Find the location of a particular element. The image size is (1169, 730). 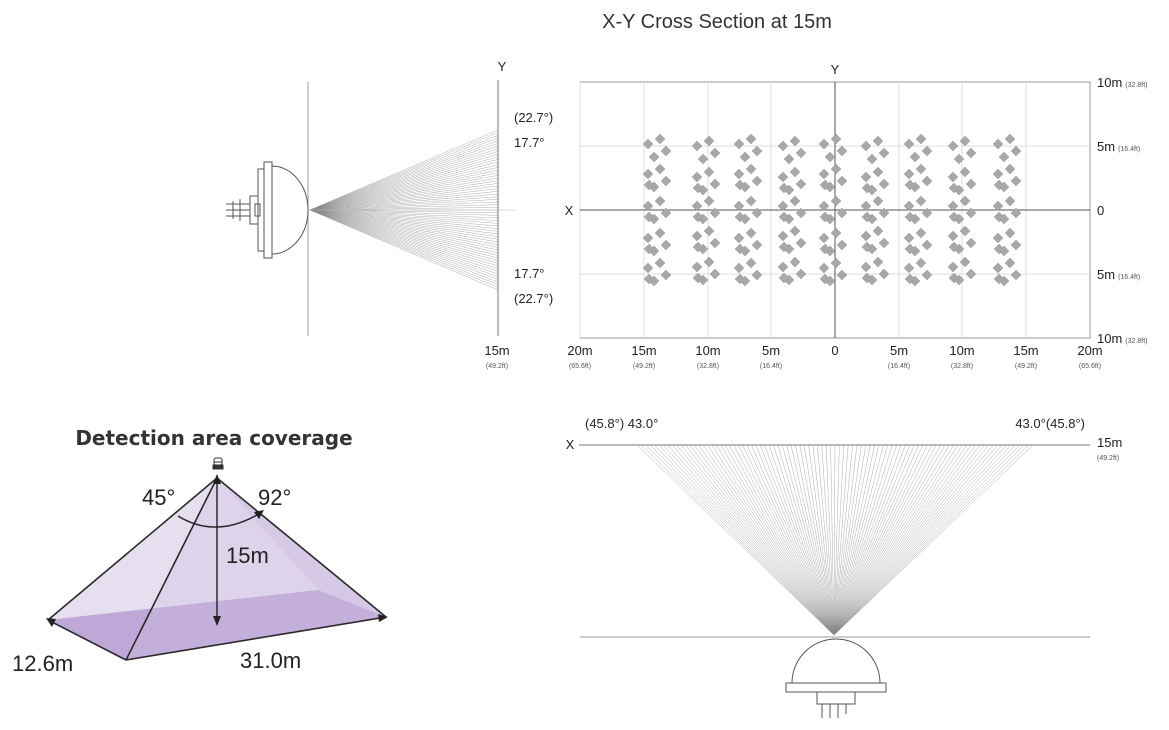

side-angle-outer-top: (22.7°) is located at coordinates (533, 117).